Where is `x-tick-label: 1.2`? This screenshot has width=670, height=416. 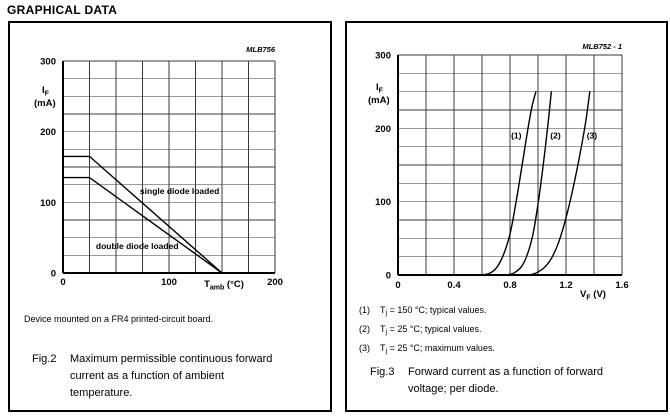 x-tick-label: 1.2 is located at coordinates (565, 285).